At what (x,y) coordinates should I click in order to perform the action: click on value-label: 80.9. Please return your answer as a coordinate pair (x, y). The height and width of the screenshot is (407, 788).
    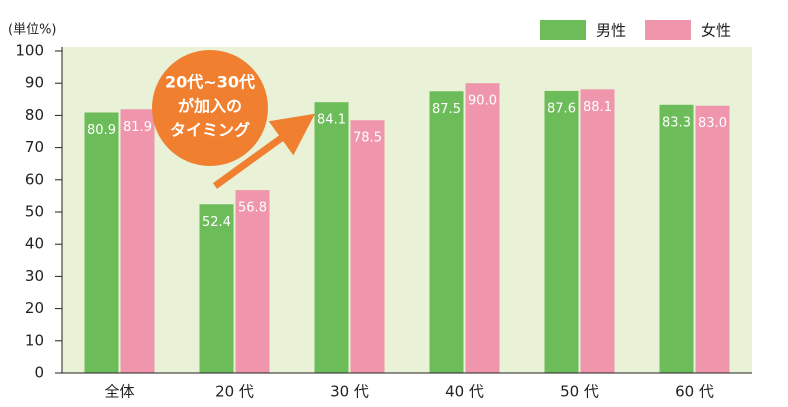
    Looking at the image, I should click on (101, 130).